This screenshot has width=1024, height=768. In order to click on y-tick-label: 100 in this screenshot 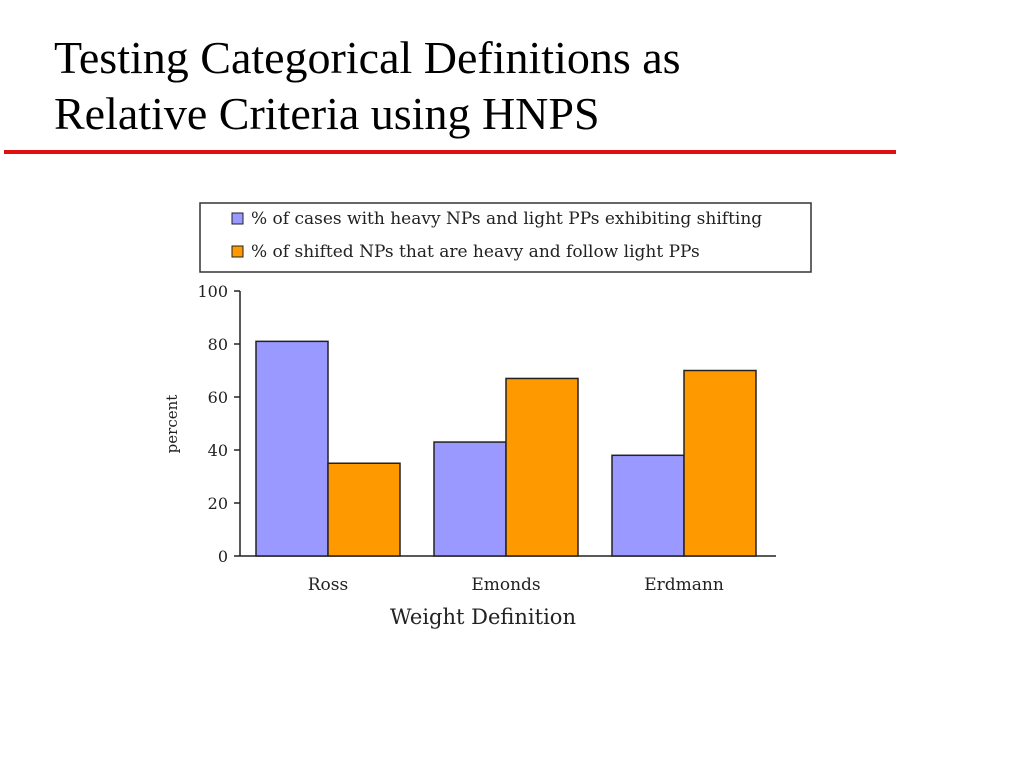, I will do `click(212, 291)`.